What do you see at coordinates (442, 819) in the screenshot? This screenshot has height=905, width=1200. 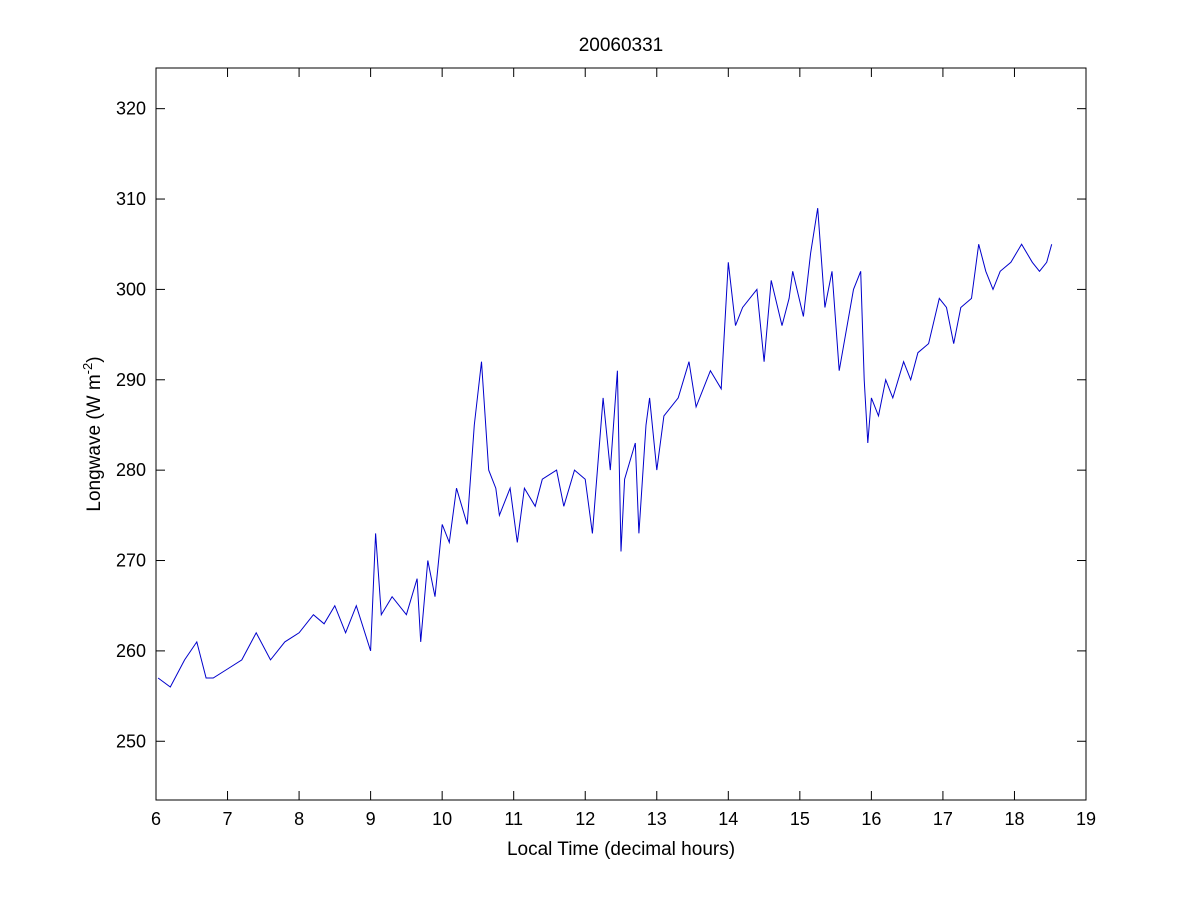 I see `x-tick-label-10: 10` at bounding box center [442, 819].